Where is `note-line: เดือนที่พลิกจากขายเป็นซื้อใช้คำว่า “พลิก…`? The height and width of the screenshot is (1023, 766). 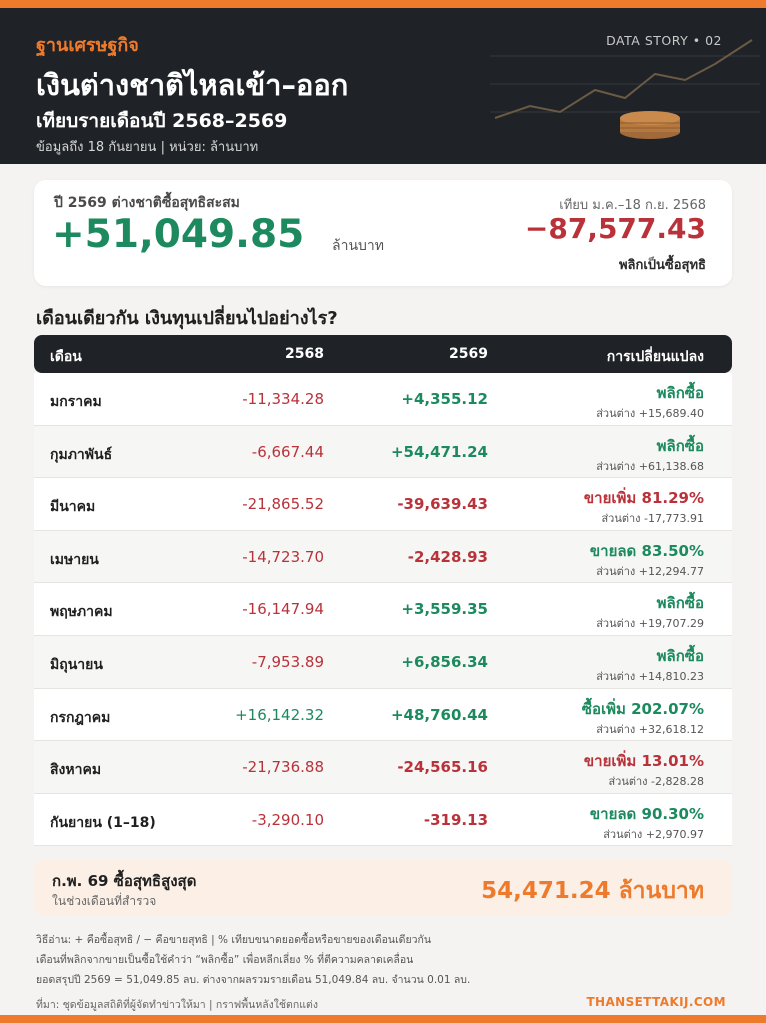
note-line: เดือนที่พลิกจากขายเป็นซื้อใช้คำว่า “พลิก… is located at coordinates (225, 960).